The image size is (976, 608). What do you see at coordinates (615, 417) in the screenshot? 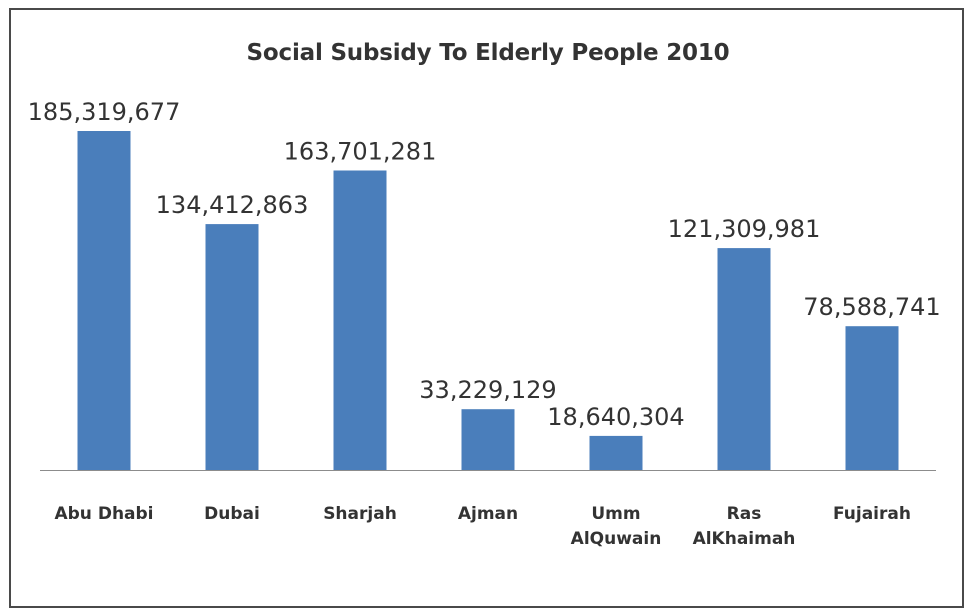
I see `data-label: 18,640,304` at bounding box center [615, 417].